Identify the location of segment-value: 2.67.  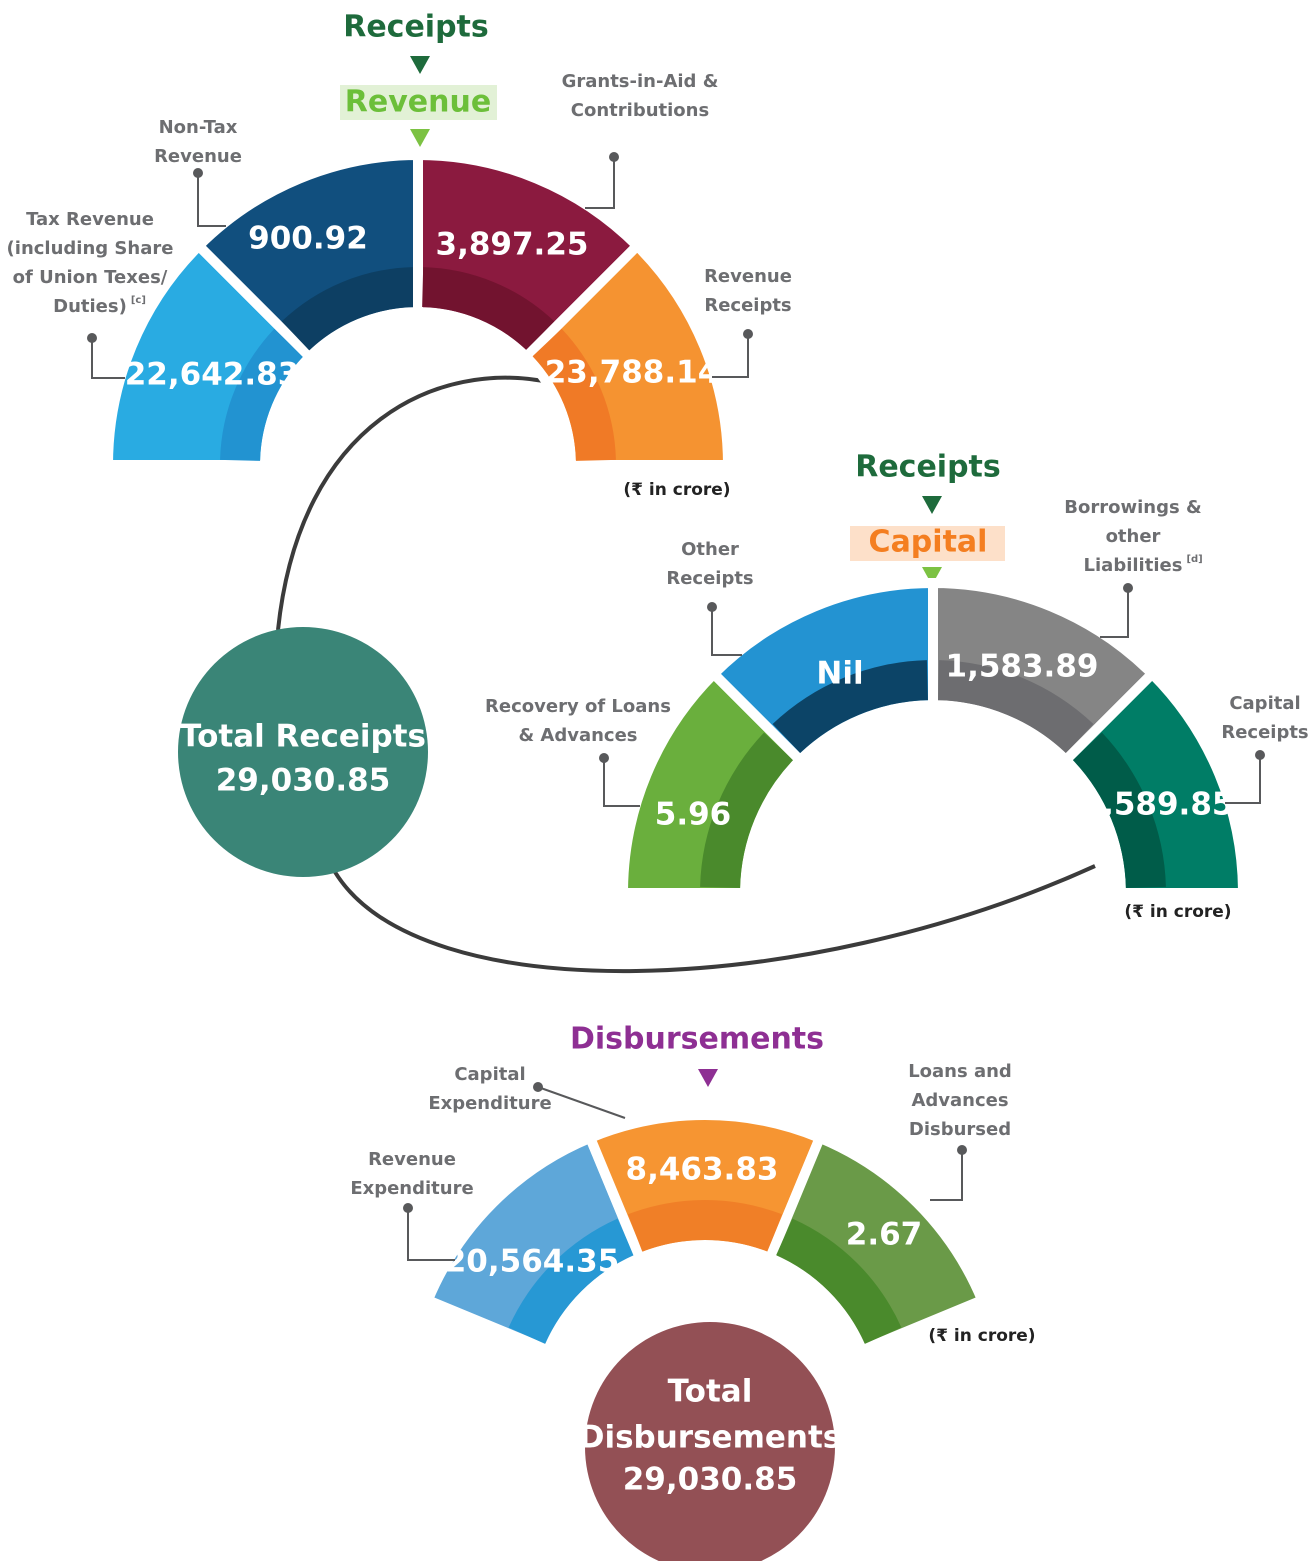
(884, 1235).